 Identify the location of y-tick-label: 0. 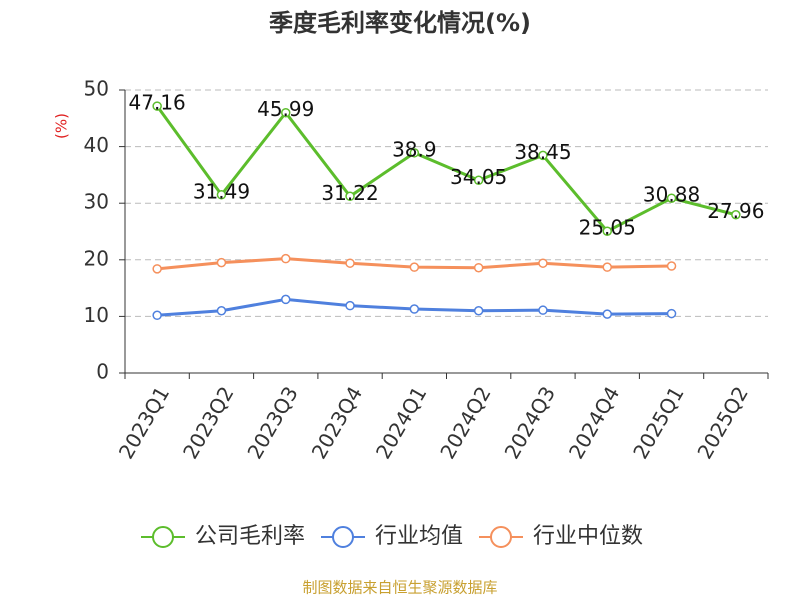
(102, 372).